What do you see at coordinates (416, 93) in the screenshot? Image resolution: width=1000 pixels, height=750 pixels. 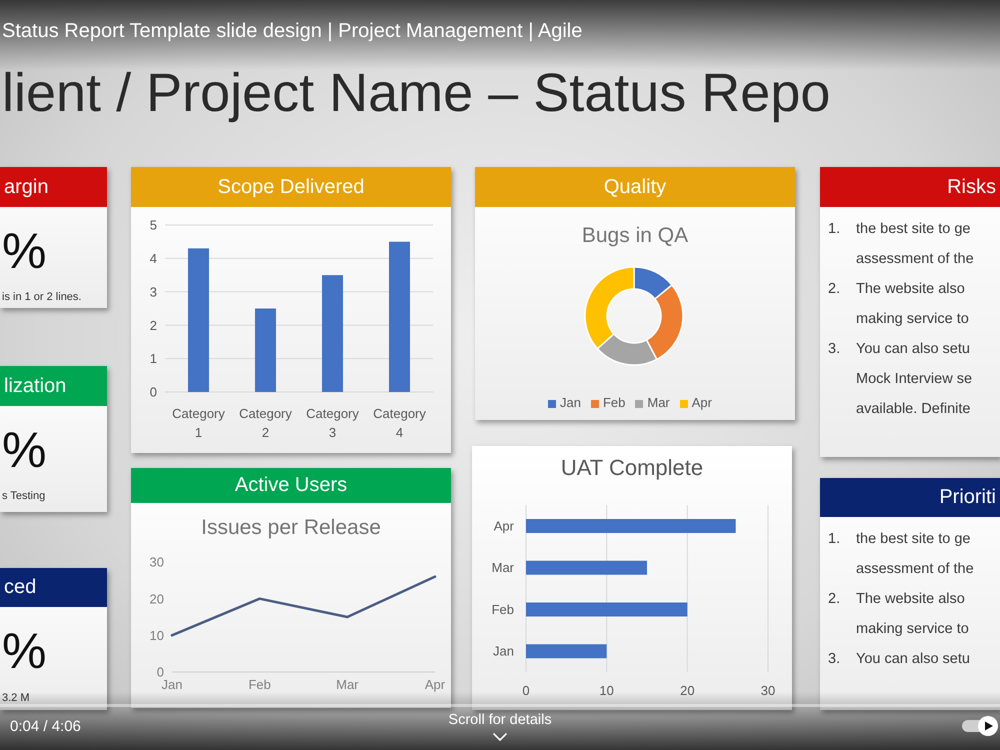 I see `text: lient / Project Name – Status Repo` at bounding box center [416, 93].